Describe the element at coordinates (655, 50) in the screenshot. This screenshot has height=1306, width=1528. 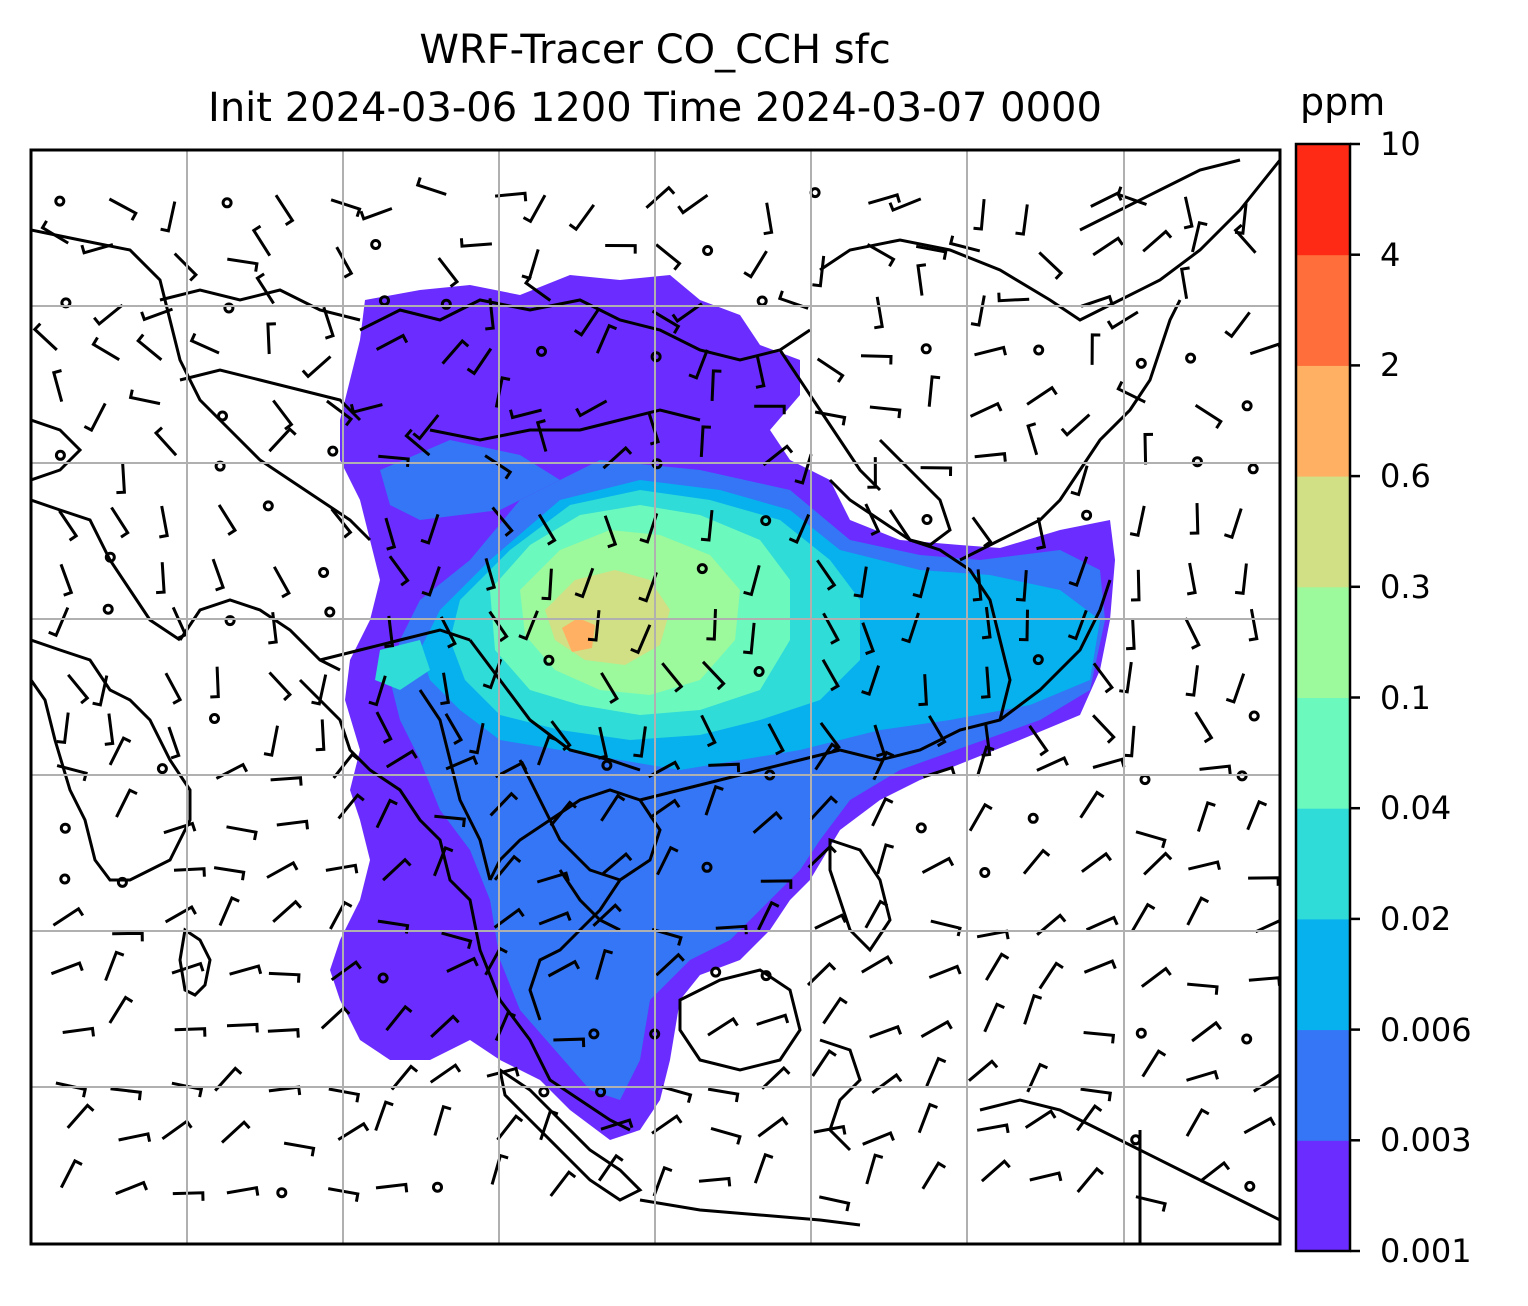
I see `map-title-line1: WRF-Tracer CO_CCH sfc` at that location.